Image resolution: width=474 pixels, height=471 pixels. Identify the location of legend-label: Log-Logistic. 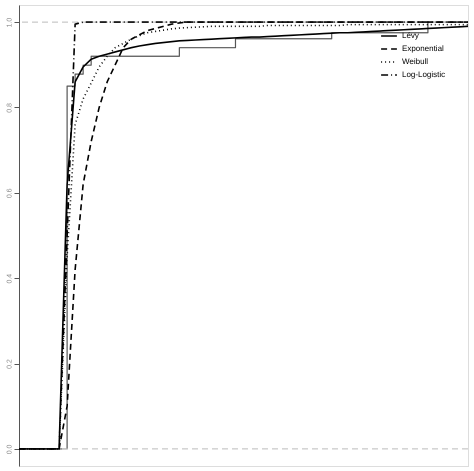
(424, 74).